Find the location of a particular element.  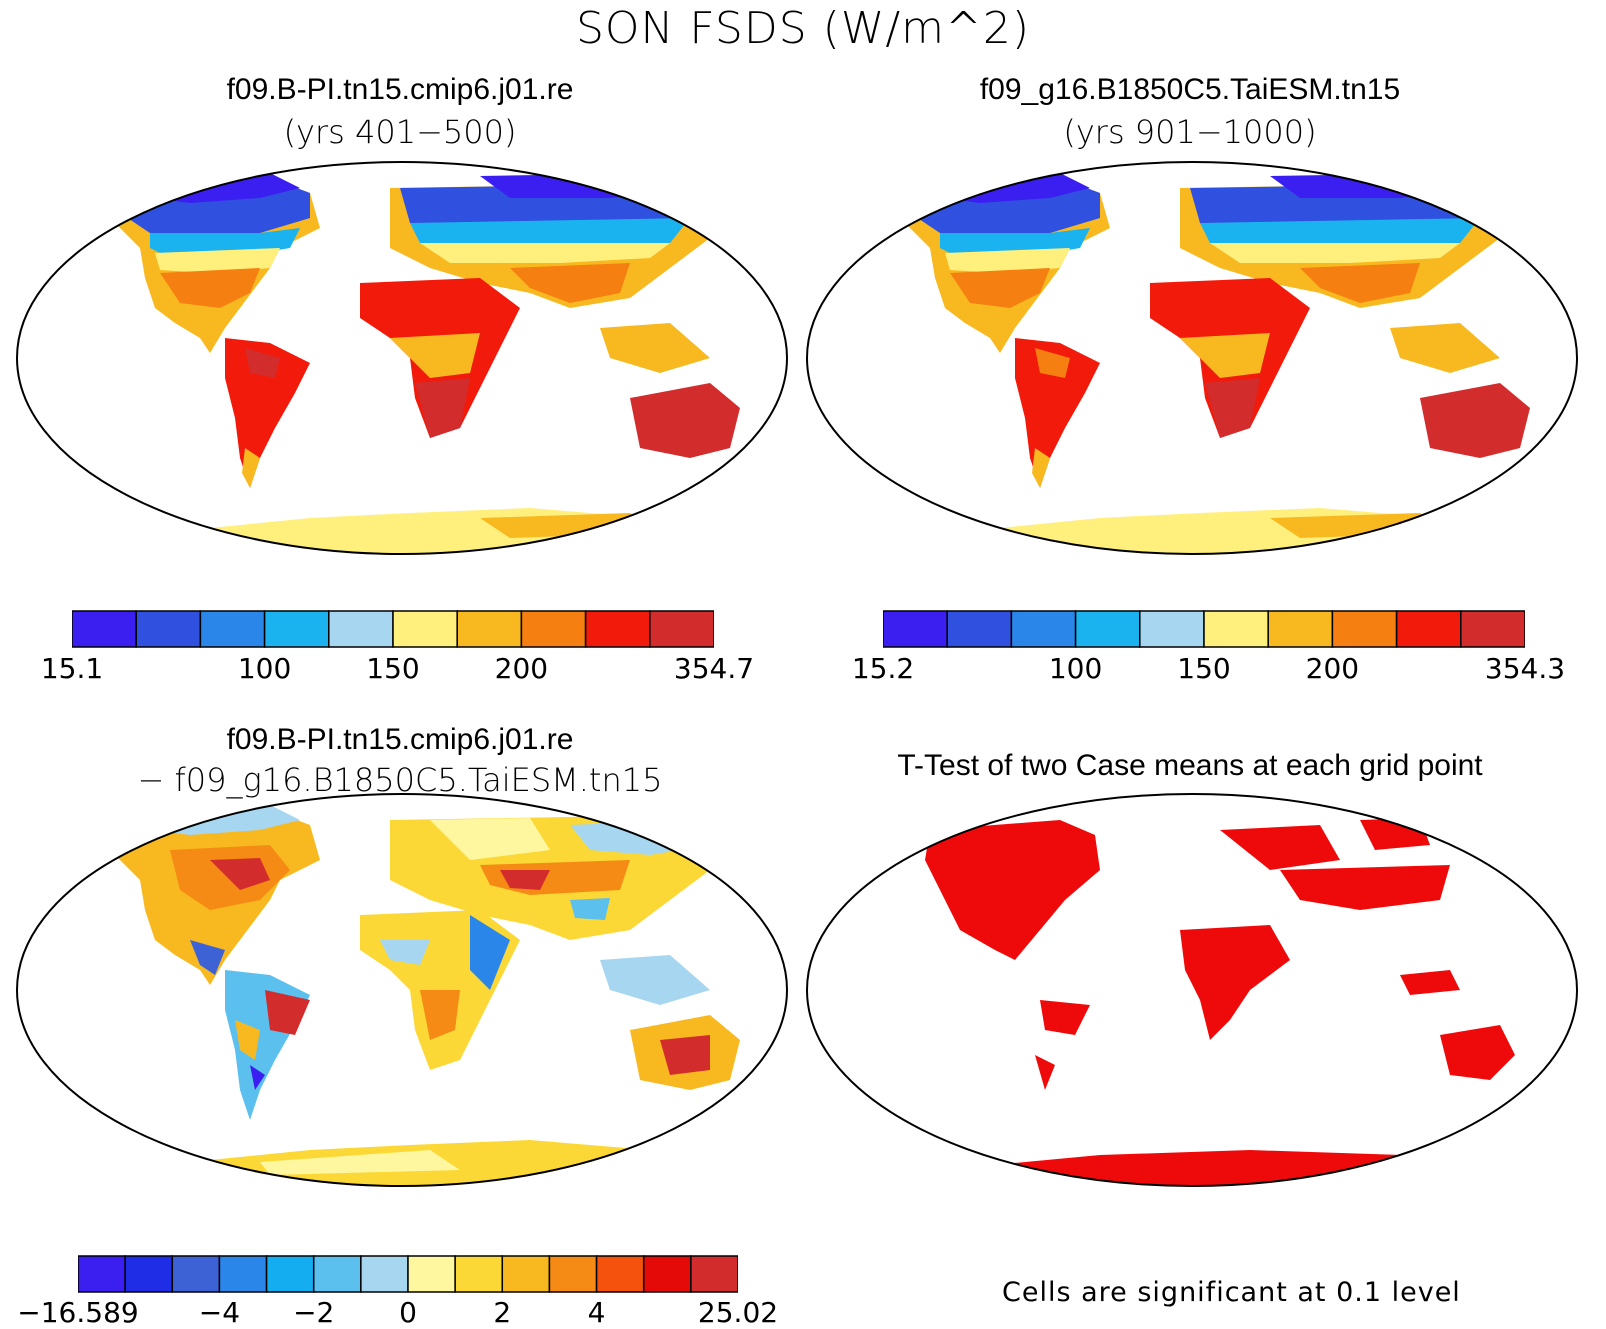

colorbar-tick-label: 354.7 is located at coordinates (714, 668).